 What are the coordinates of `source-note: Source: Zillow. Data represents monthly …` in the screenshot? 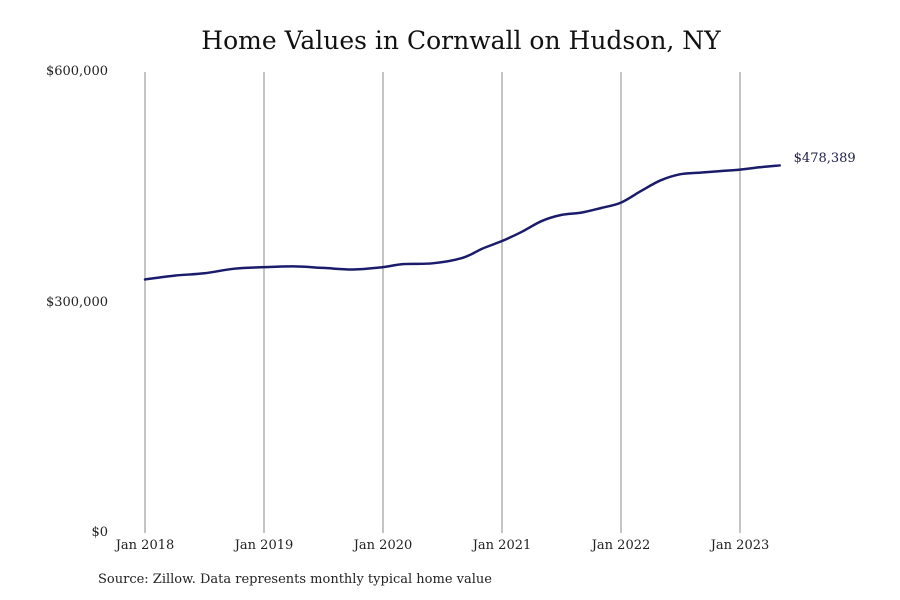 It's located at (295, 579).